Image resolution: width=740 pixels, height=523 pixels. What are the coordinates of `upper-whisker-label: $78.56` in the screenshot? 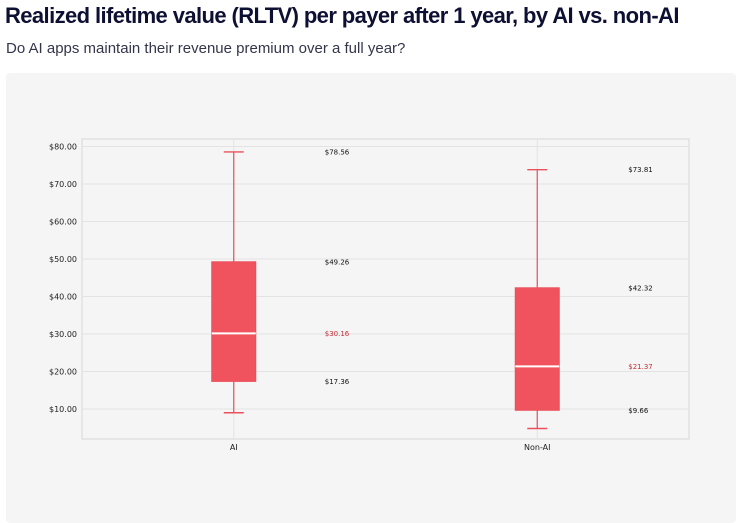 It's located at (337, 152).